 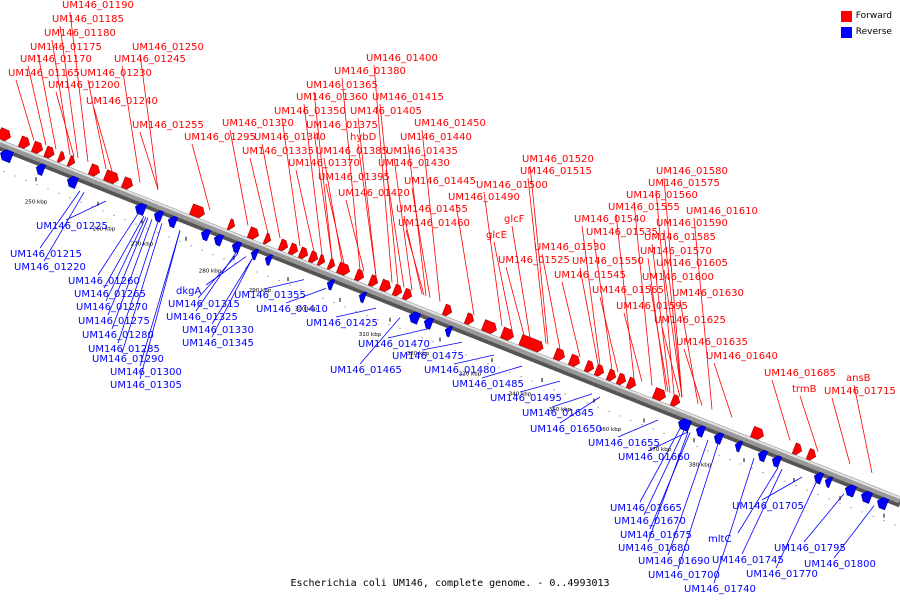 I want to click on forward-gene-label: UM146_01190, so click(x=98, y=5).